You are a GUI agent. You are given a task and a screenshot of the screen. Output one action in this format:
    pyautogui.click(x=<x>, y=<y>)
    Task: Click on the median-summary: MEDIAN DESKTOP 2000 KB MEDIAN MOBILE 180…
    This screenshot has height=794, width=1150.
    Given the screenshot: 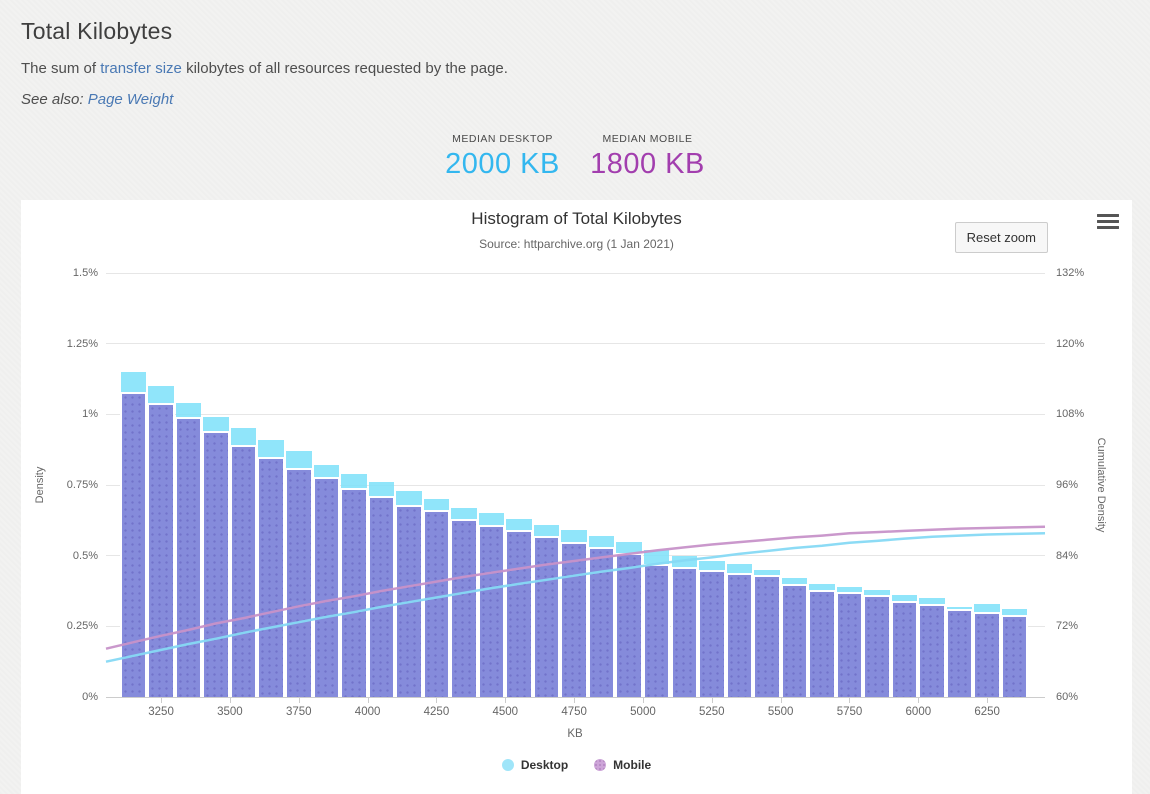 What is the action you would take?
    pyautogui.click(x=575, y=157)
    